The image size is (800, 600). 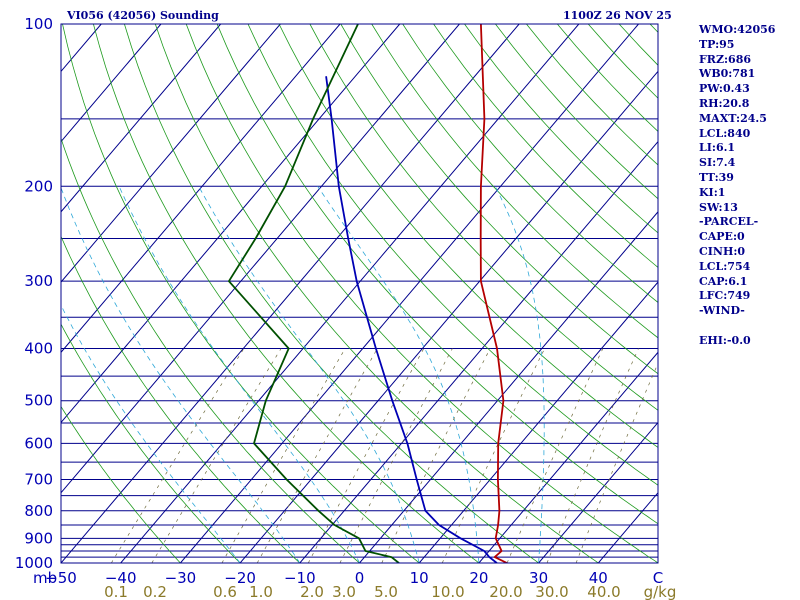 What do you see at coordinates (718, 207) in the screenshot?
I see `stat-sw: SW:13` at bounding box center [718, 207].